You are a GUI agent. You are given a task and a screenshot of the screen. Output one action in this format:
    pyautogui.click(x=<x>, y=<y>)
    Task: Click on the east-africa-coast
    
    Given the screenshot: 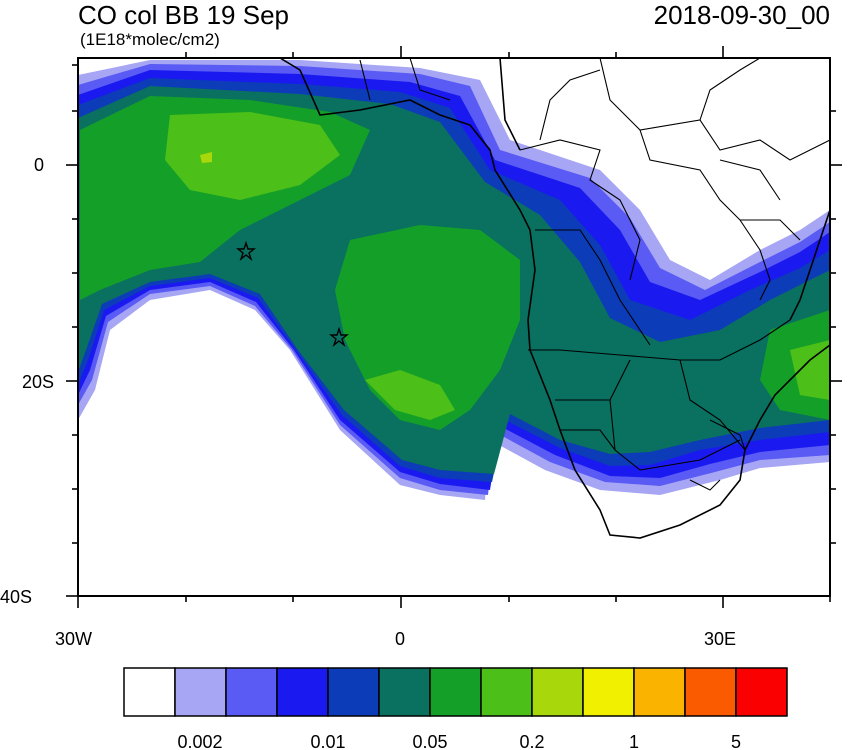 What is the action you would take?
    pyautogui.click(x=809, y=265)
    